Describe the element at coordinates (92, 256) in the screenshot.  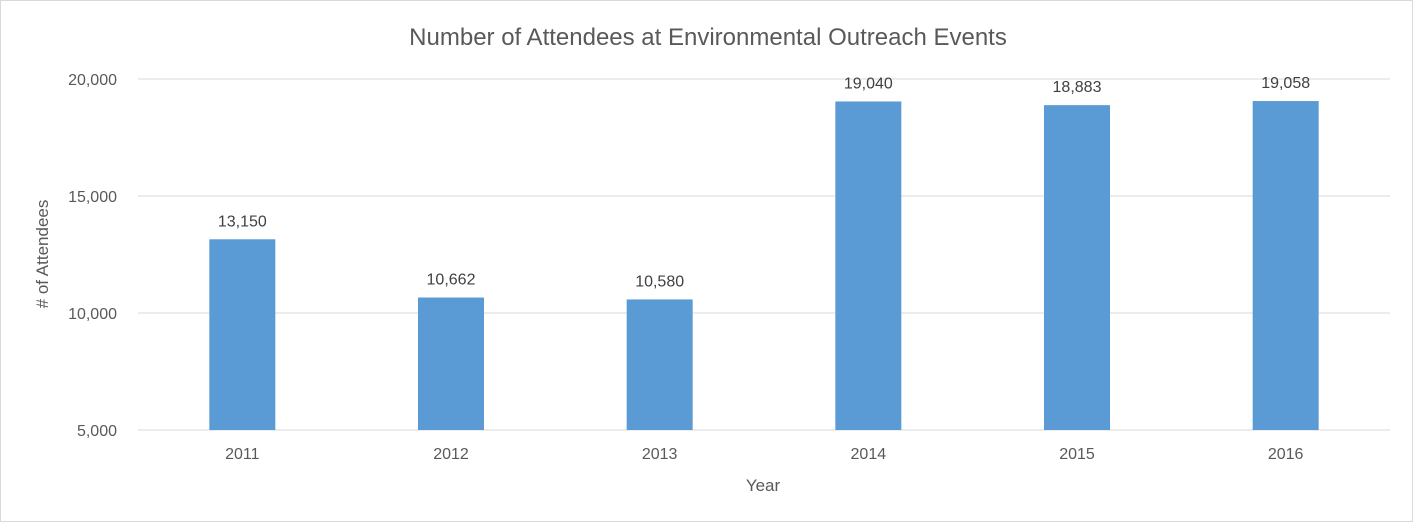
I see `y-axis-ticks: 5,000 10,000 15,000 20,000` at that location.